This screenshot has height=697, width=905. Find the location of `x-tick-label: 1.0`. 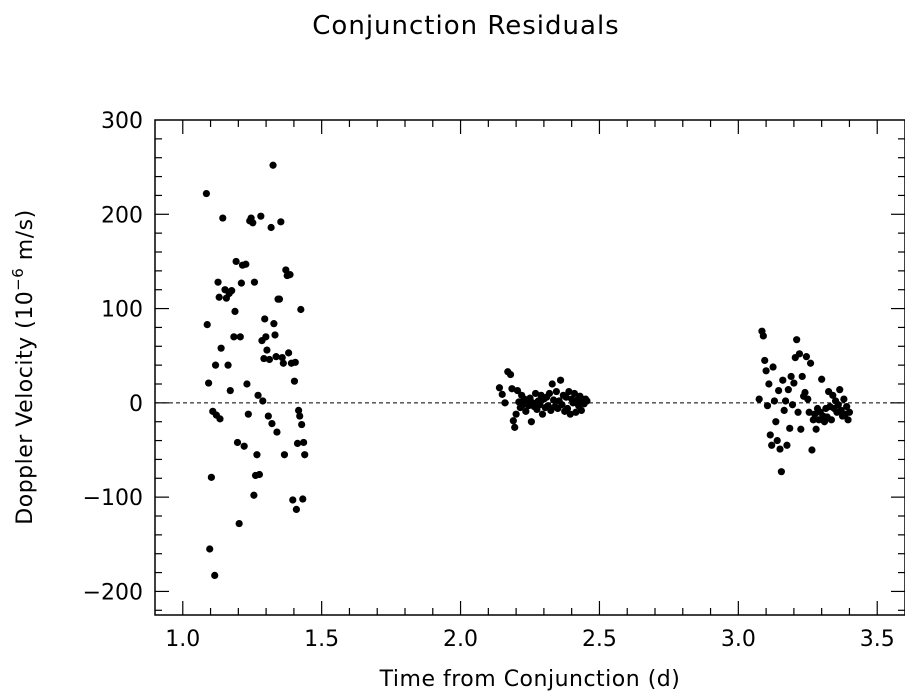

x-tick-label: 1.0 is located at coordinates (182, 639).